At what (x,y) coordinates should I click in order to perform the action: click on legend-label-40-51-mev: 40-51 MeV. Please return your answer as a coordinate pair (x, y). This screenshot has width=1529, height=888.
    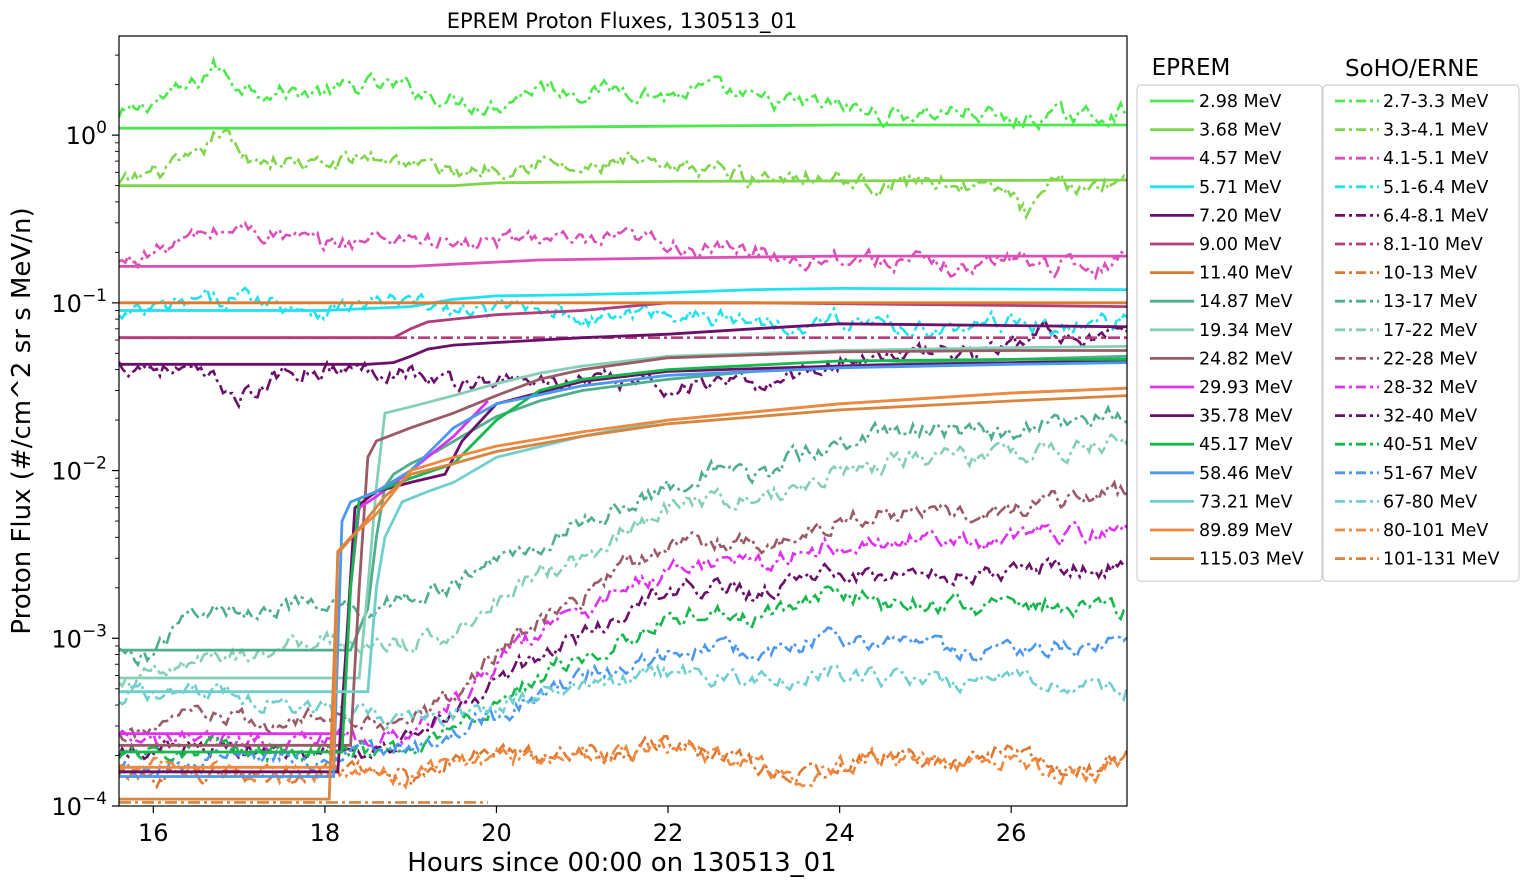
    Looking at the image, I should click on (1430, 445).